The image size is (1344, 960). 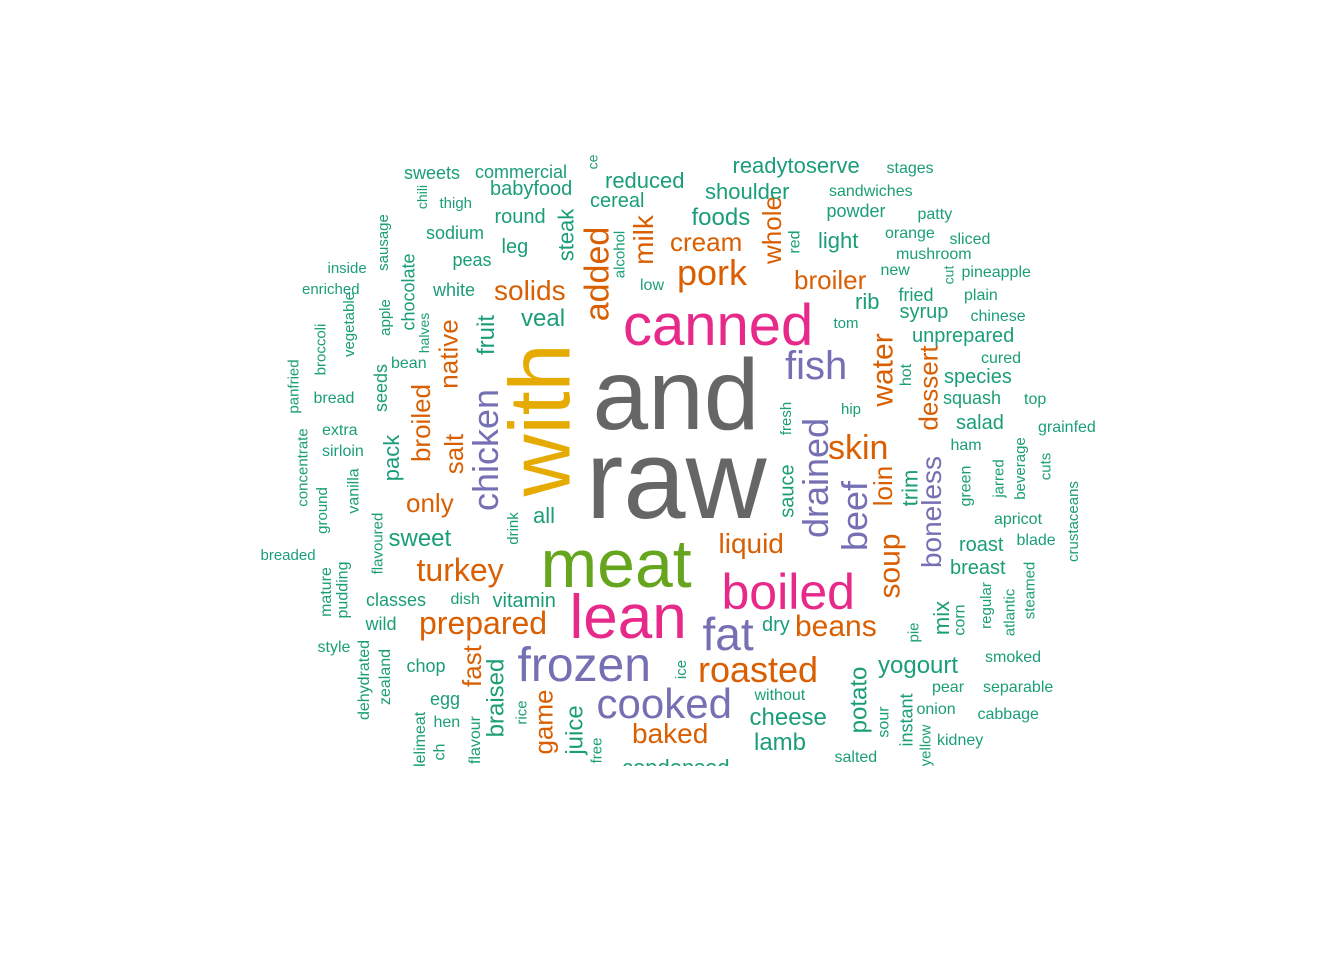 I want to click on word-cream: cream, so click(x=706, y=242).